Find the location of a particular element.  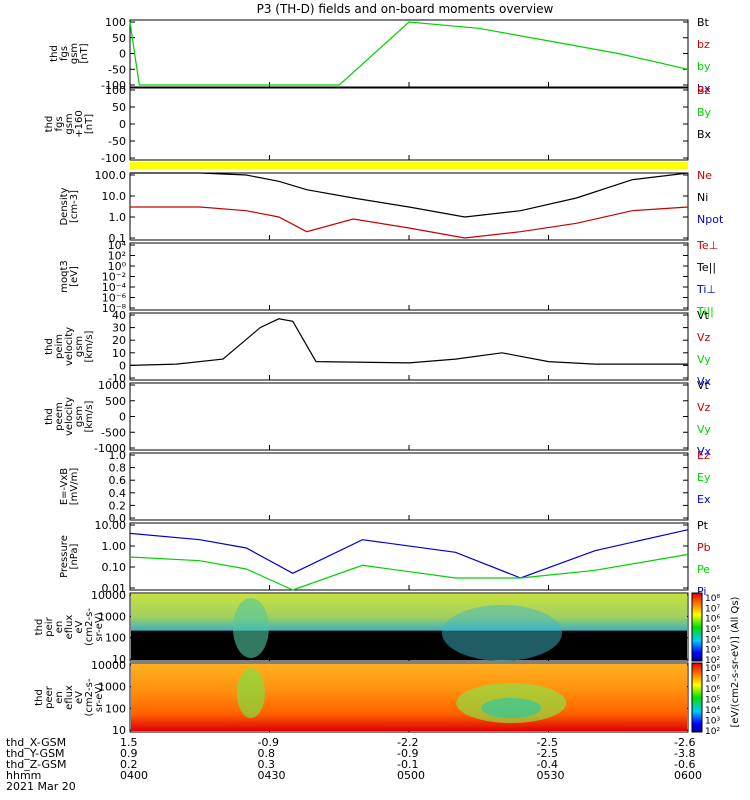

y-tick-label: 10⁻⁶ is located at coordinates (114, 298).